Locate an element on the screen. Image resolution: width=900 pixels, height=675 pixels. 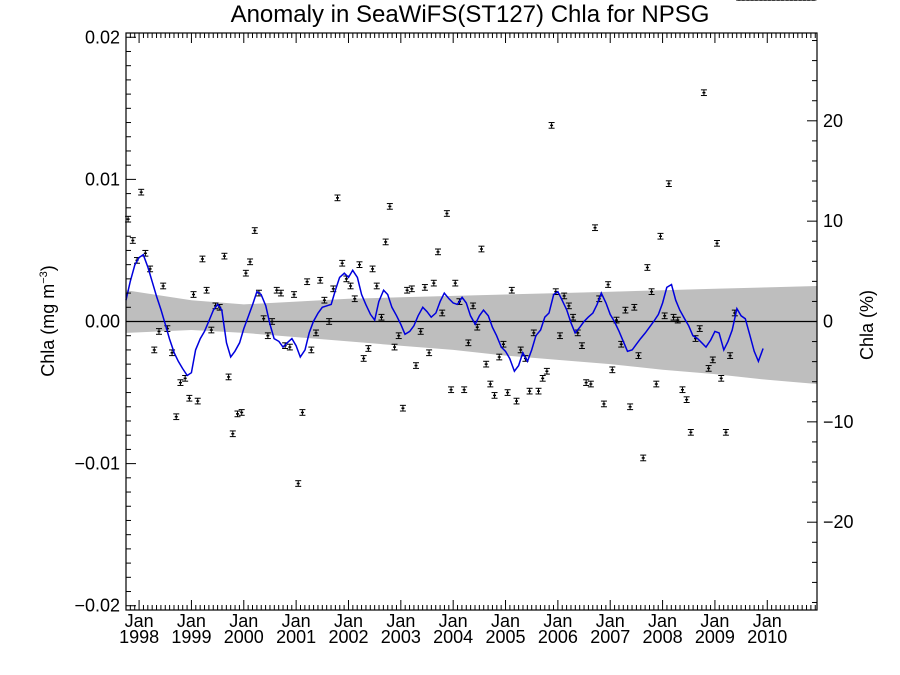
x-tick-year-label: 1998 is located at coordinates (139, 637).